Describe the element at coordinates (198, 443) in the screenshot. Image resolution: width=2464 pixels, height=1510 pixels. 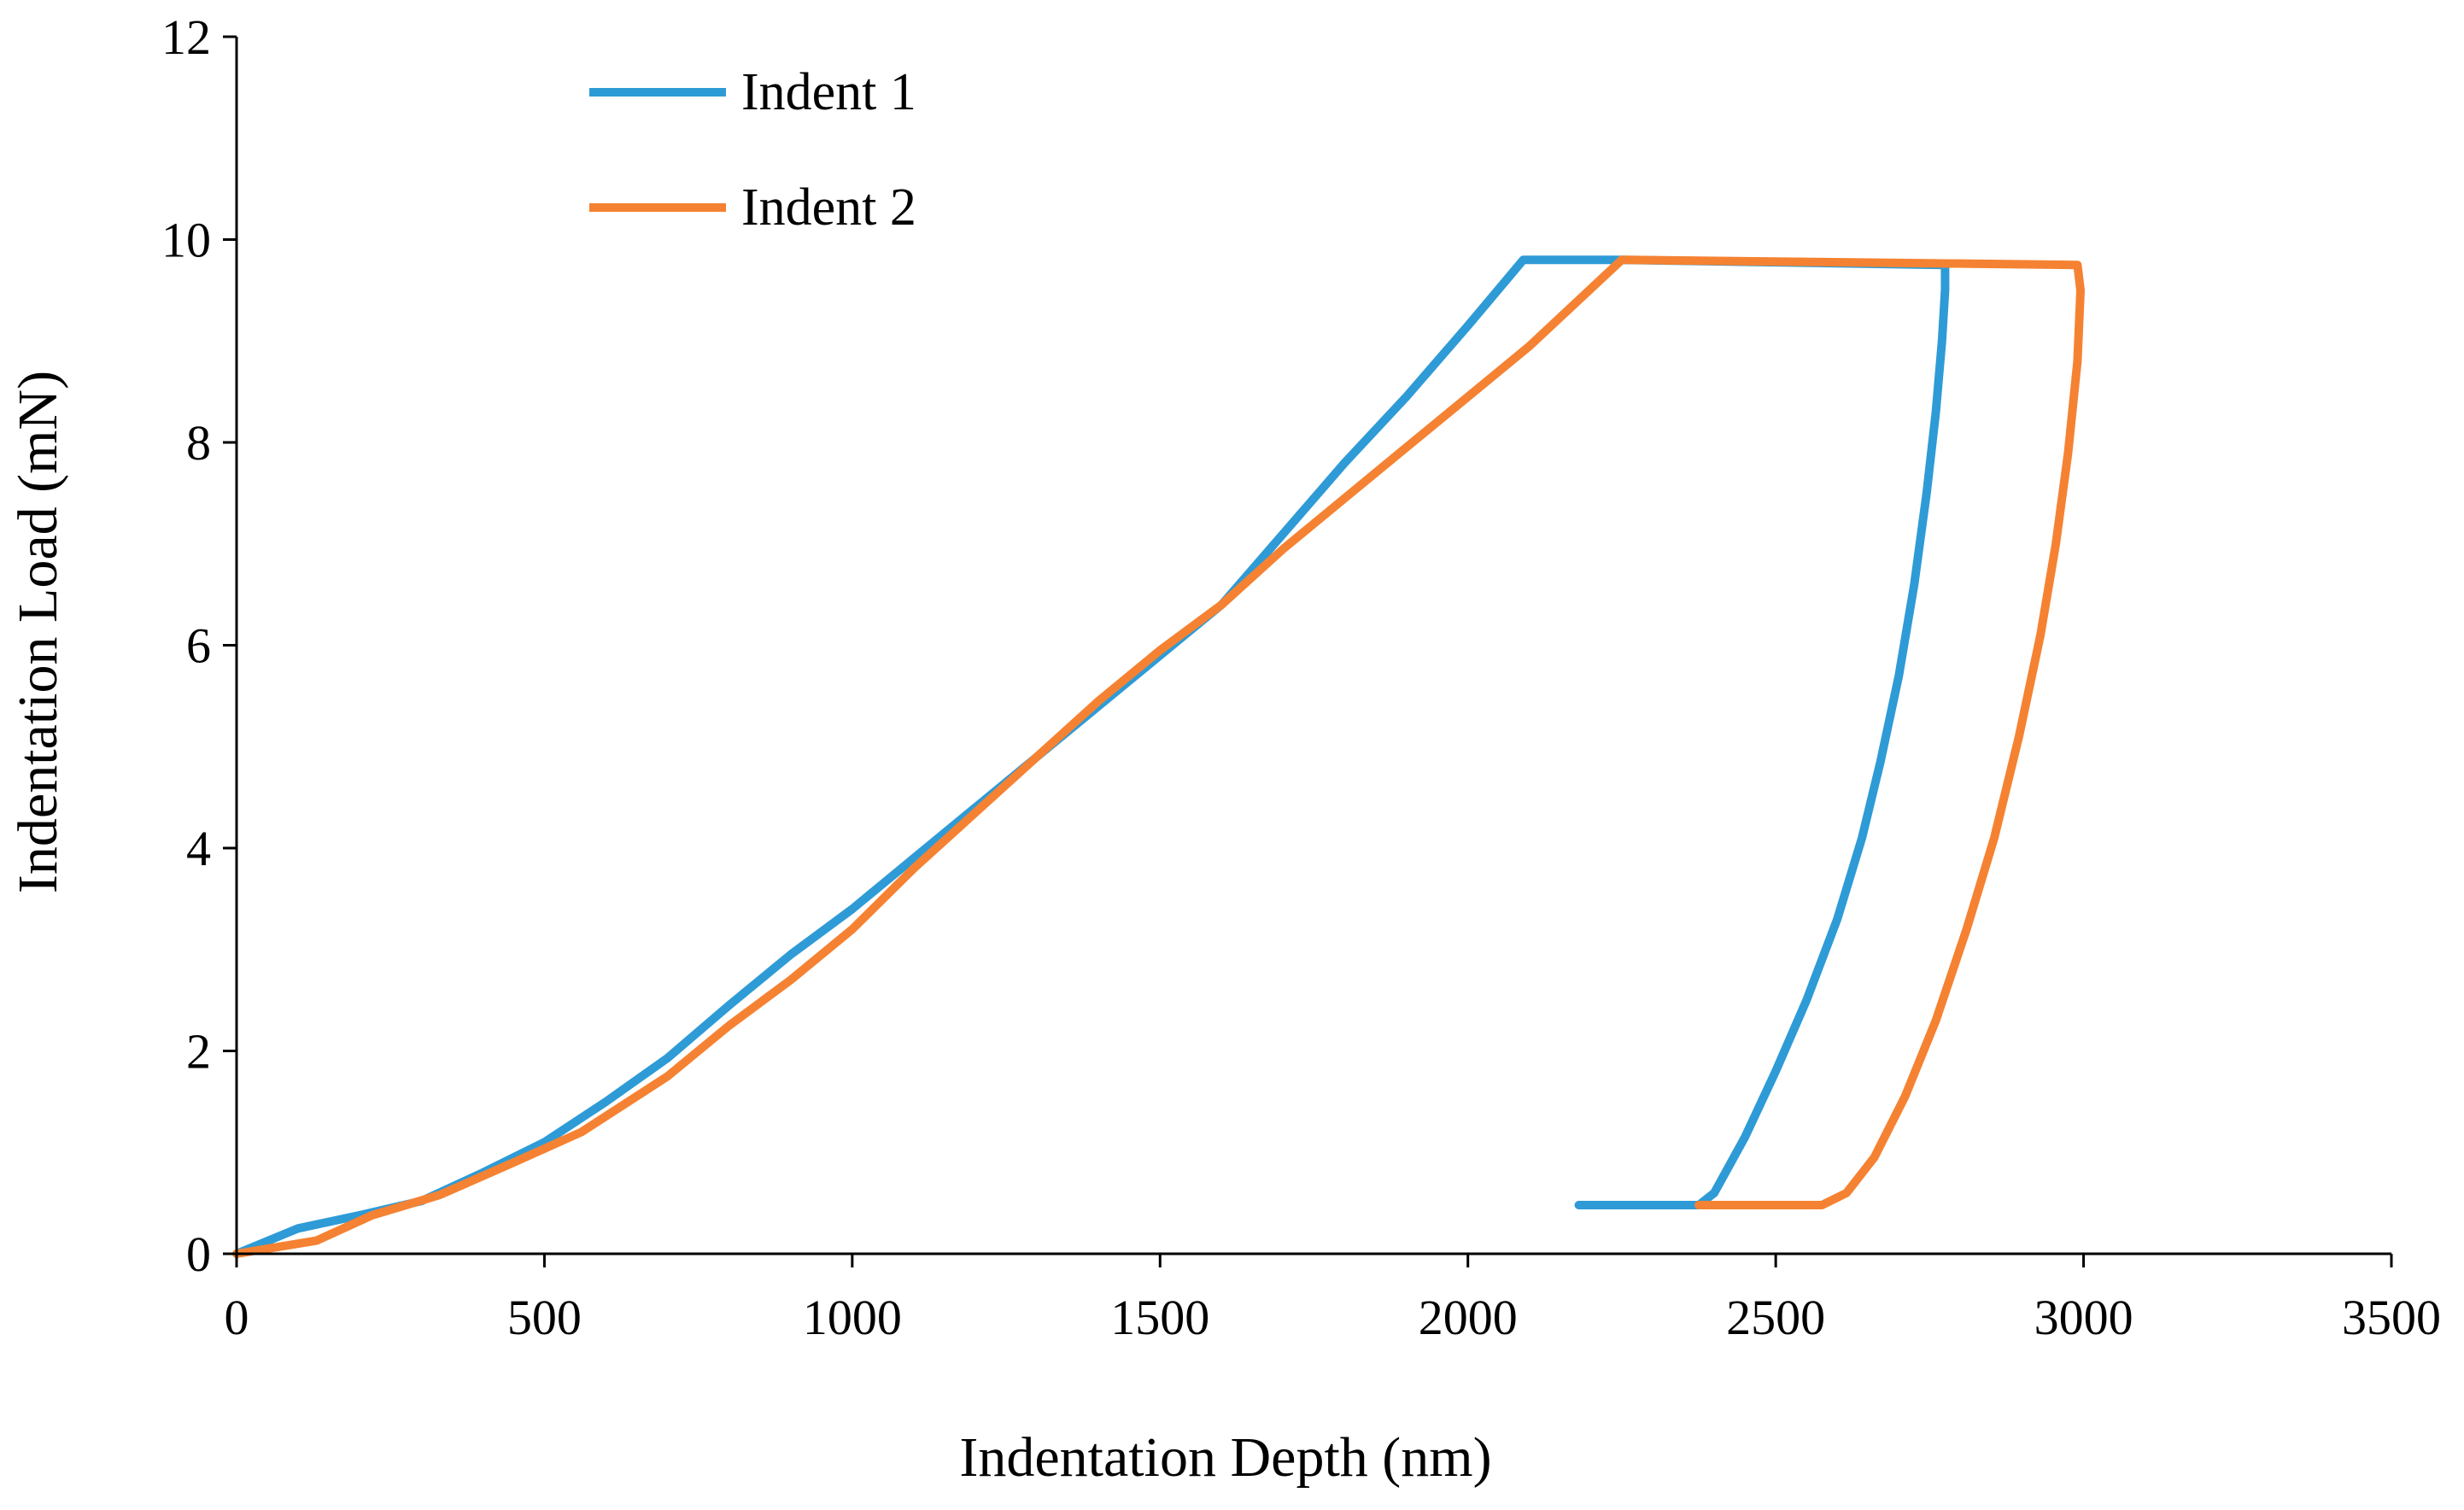
I see `y-tick-label: 8` at that location.